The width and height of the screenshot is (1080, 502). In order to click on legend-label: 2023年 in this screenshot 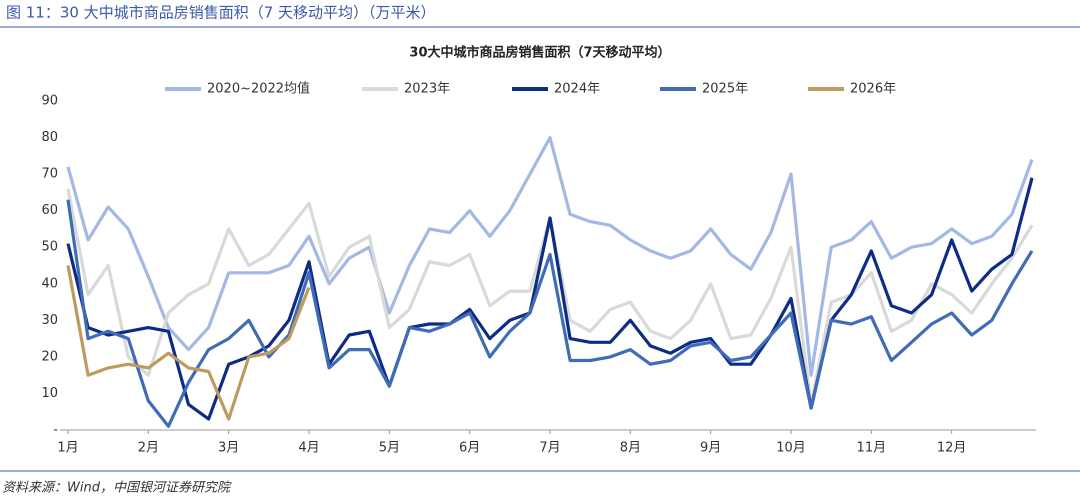, I will do `click(427, 89)`.